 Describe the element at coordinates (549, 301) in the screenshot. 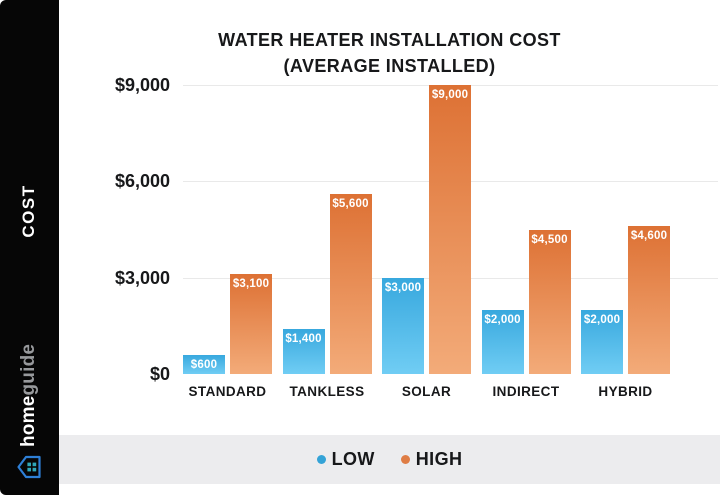

I see `bar-high-indirect: $4,500` at that location.